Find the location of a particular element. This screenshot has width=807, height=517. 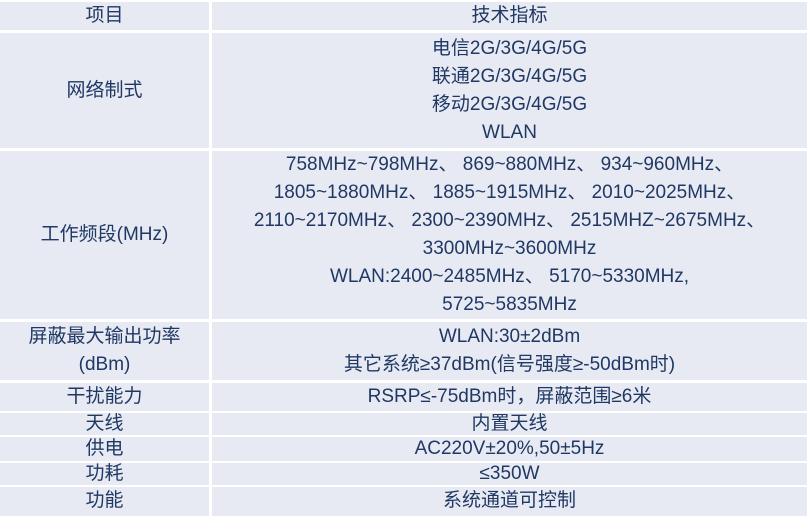

table-header-row: 项目 技术指标 is located at coordinates (403, 16).